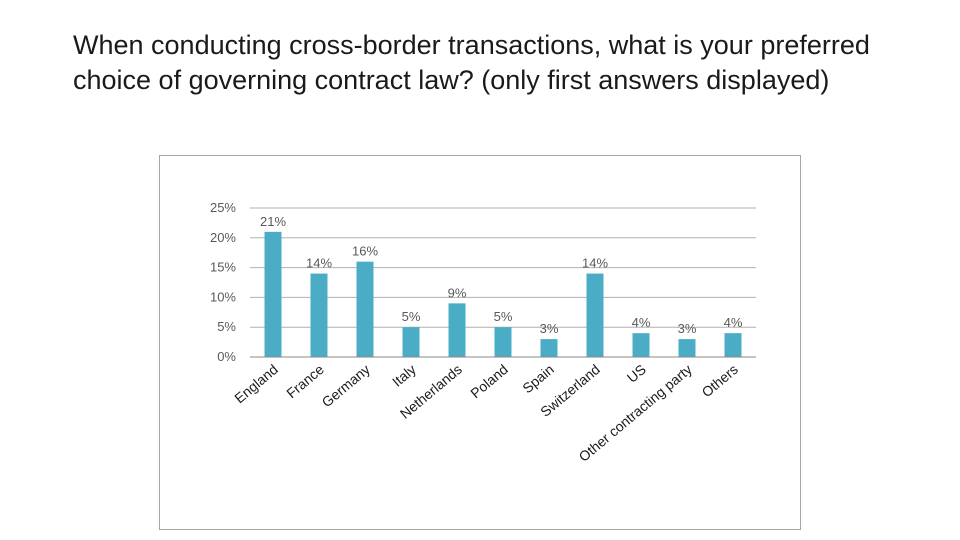 Image resolution: width=960 pixels, height=540 pixels. Describe the element at coordinates (501, 275) in the screenshot. I see `data-labels: 21% 14% 16% 5% 9% 5% 3% 14% 4% 3% 4%` at that location.